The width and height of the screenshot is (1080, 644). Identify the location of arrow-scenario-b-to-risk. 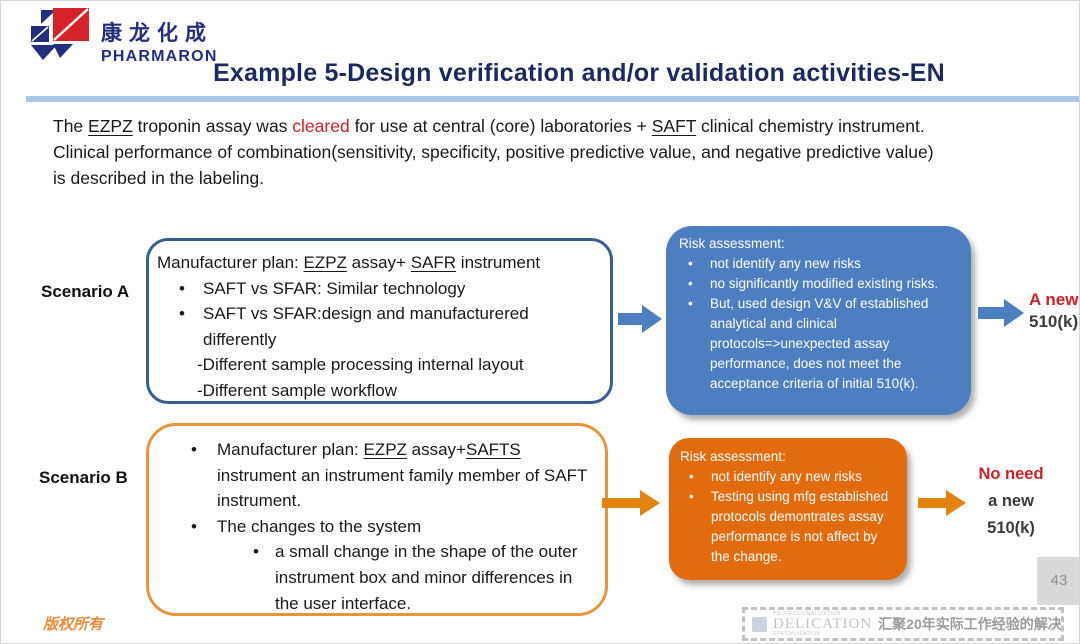
(631, 503).